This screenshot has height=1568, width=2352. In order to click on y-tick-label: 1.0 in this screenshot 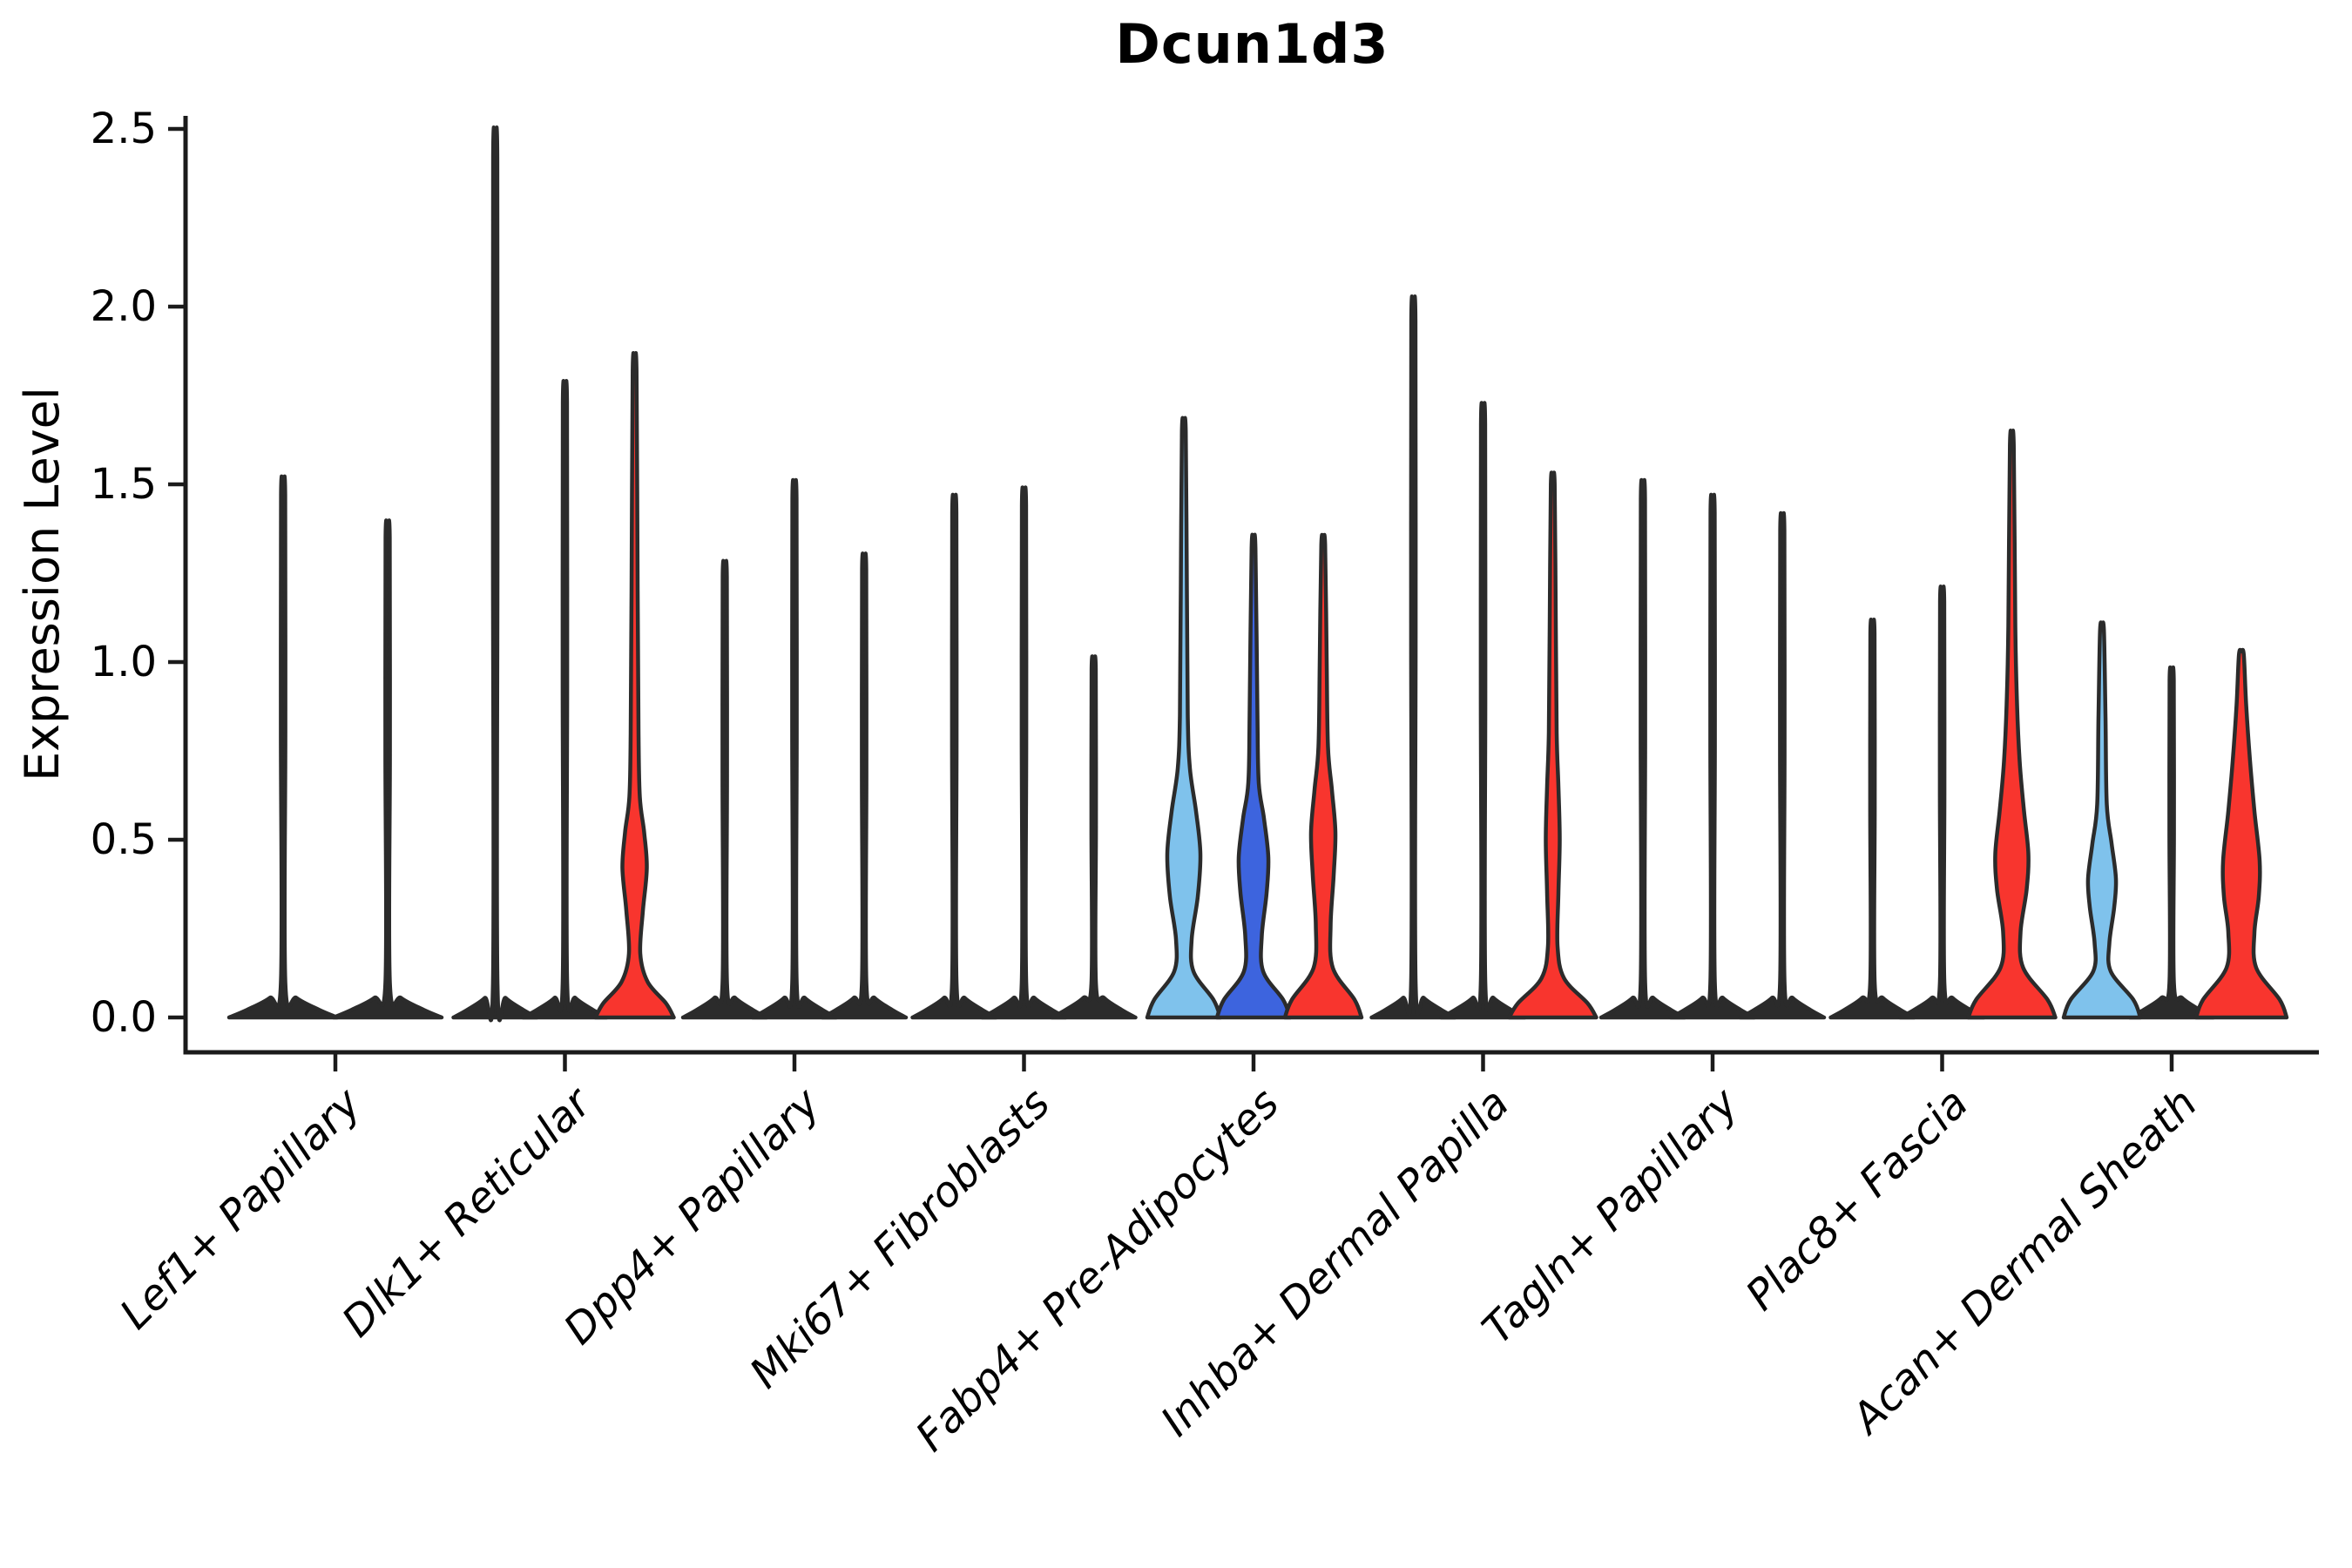, I will do `click(124, 662)`.